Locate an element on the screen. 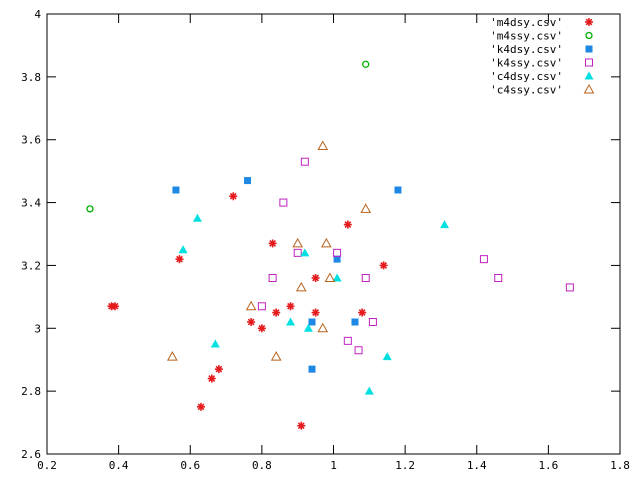 The width and height of the screenshot is (640, 480). x-tick-label: 1.4 is located at coordinates (477, 465).